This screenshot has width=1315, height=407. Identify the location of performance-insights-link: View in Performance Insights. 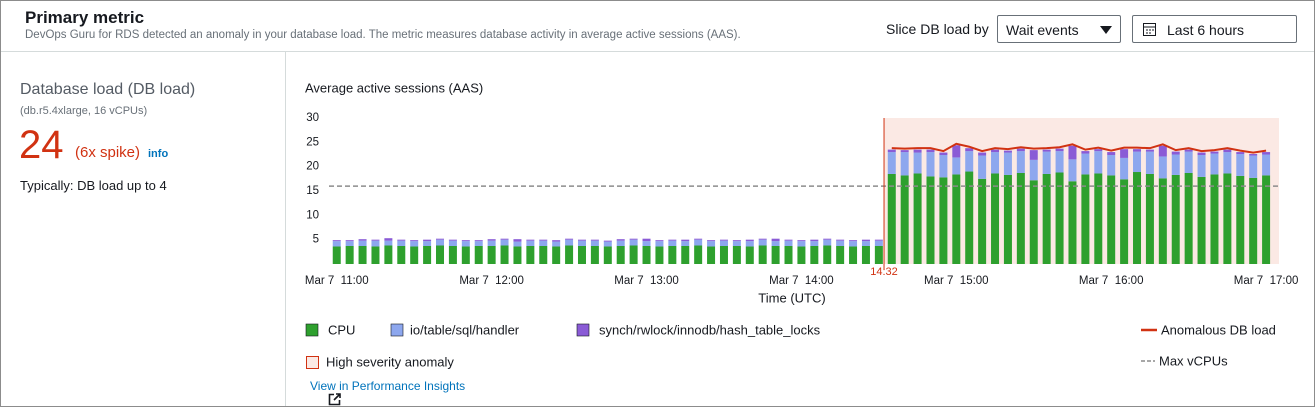
(388, 392).